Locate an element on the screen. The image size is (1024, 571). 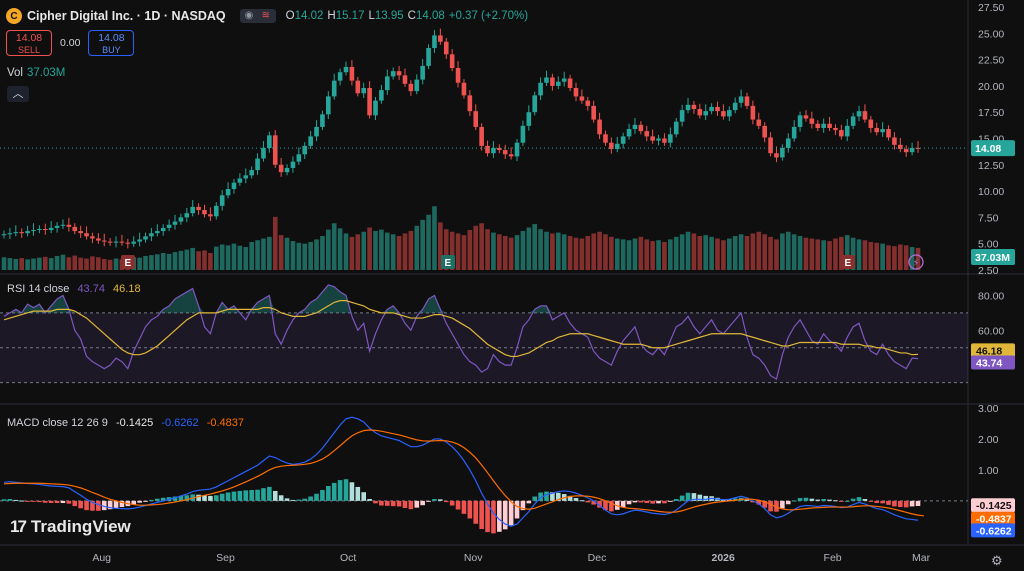
price-tick-label: 22.50 is located at coordinates (991, 61).